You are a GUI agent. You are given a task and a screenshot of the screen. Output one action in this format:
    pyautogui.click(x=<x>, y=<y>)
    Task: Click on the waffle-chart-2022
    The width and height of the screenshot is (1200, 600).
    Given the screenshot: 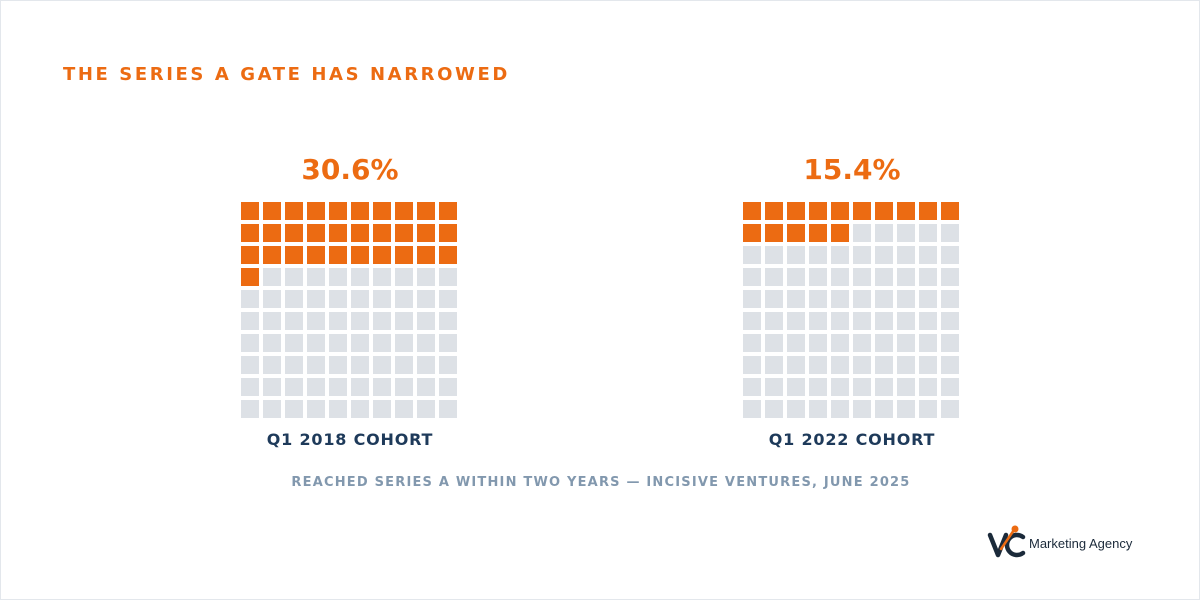 What is the action you would take?
    pyautogui.click(x=852, y=311)
    